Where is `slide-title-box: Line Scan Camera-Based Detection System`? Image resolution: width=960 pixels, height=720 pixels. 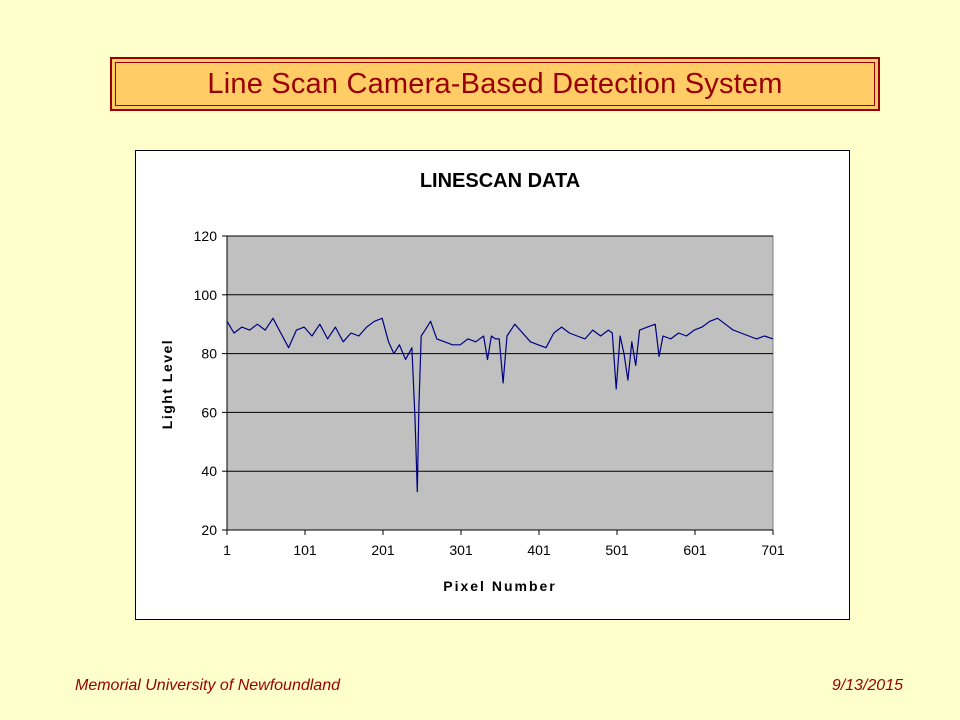 slide-title-box: Line Scan Camera-Based Detection System is located at coordinates (495, 84).